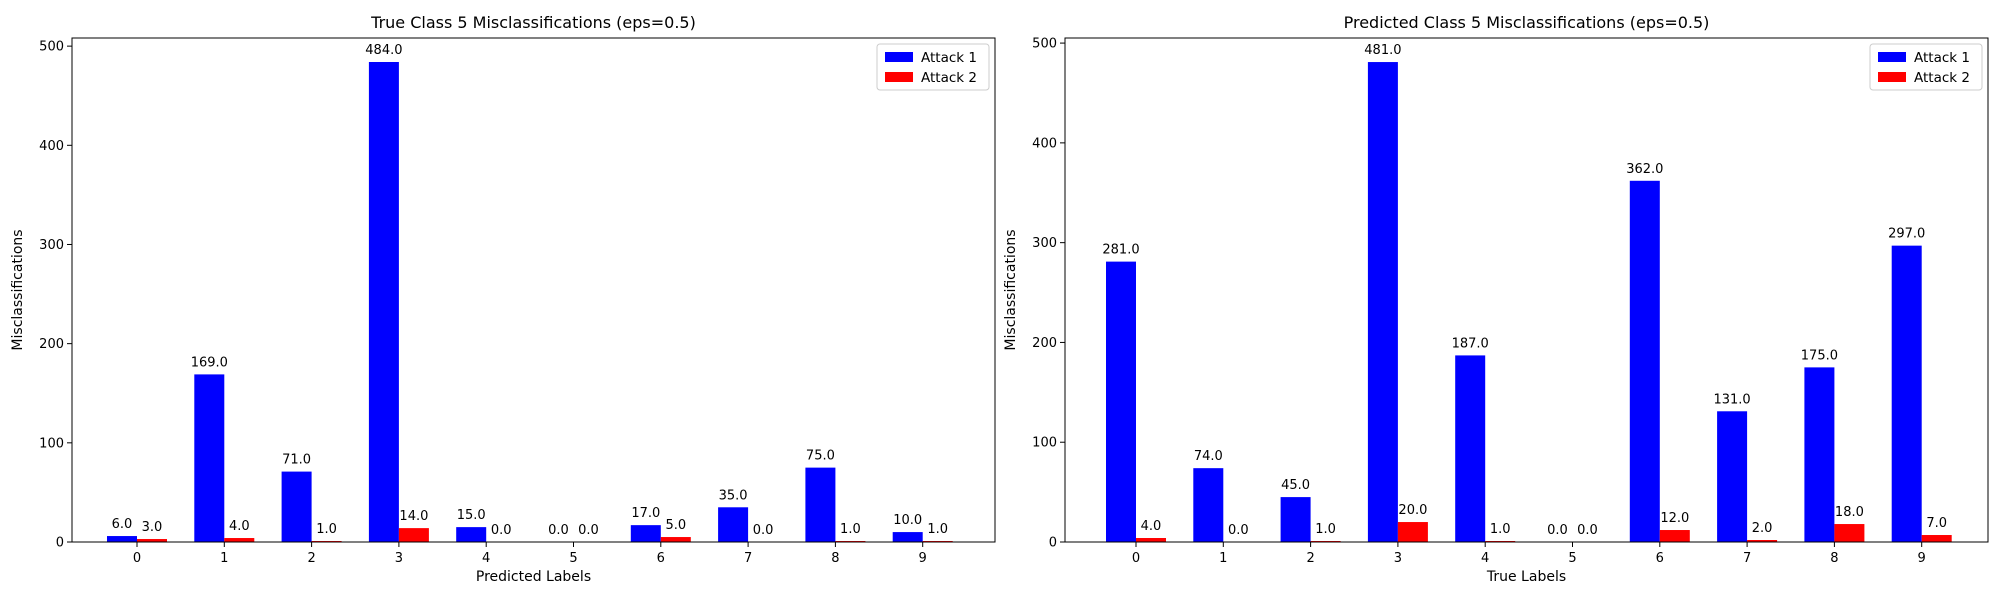 Image resolution: width=2000 pixels, height=600 pixels. I want to click on chart-2-data-label: 7.0, so click(1936, 523).